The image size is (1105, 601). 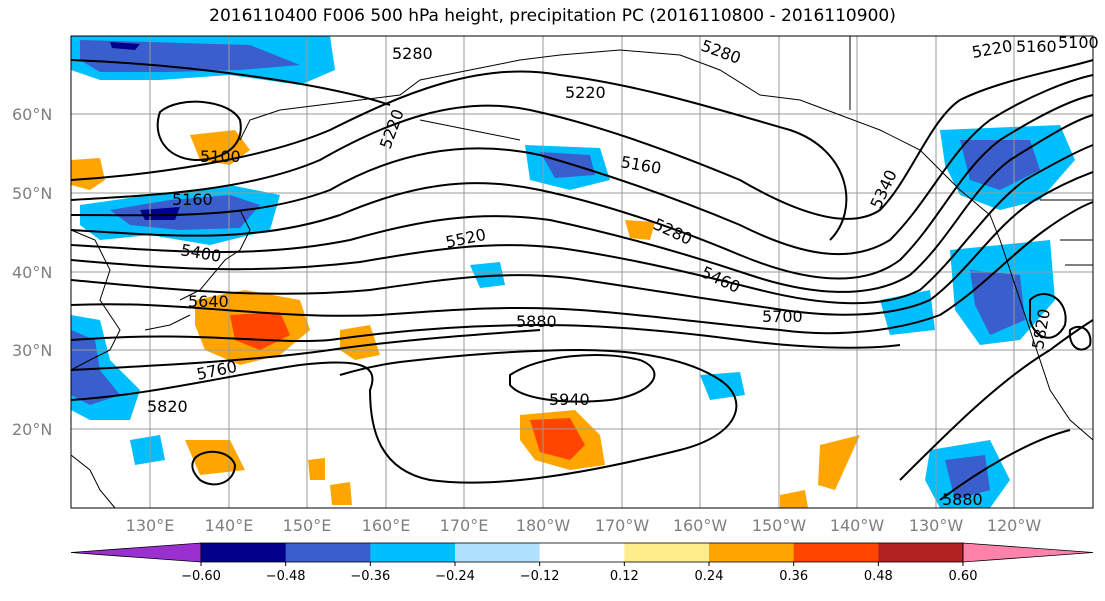 What do you see at coordinates (624, 576) in the screenshot?
I see `colorbar-tick-label: 0.12` at bounding box center [624, 576].